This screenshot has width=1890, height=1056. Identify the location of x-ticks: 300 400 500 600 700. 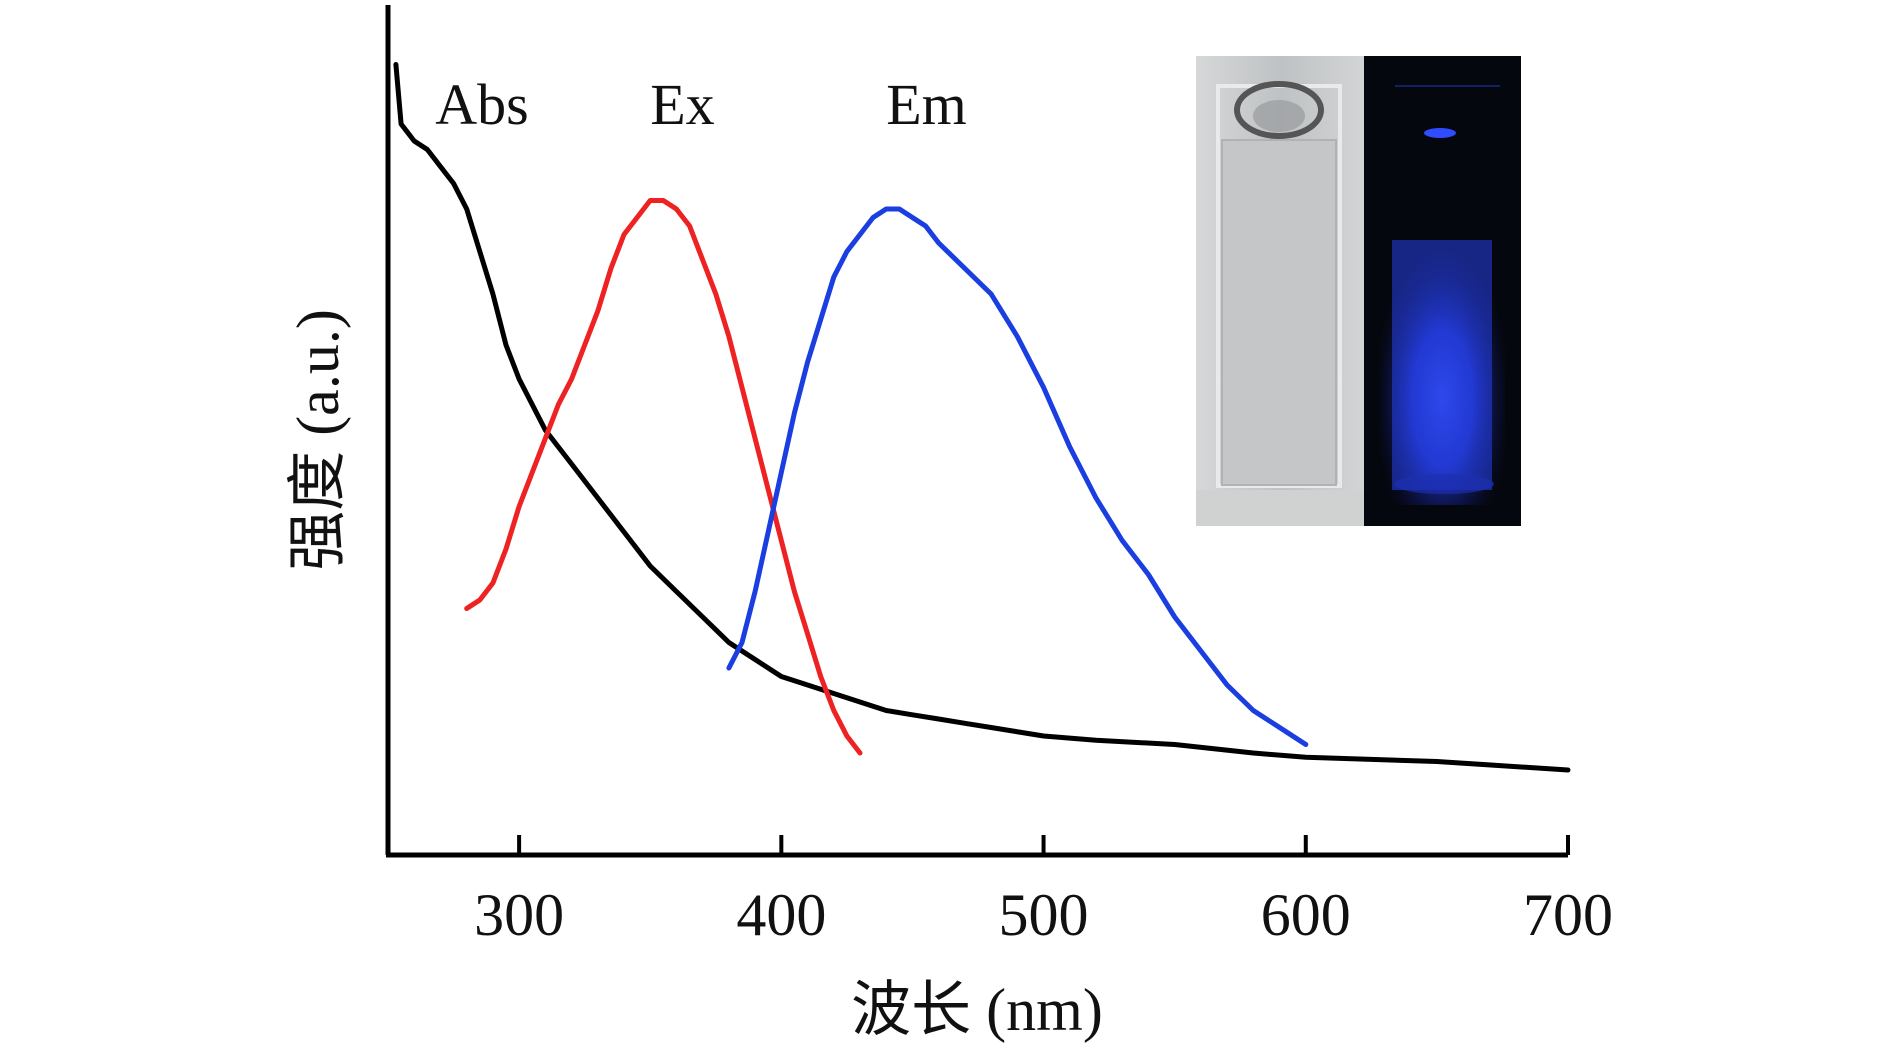
(1043, 891).